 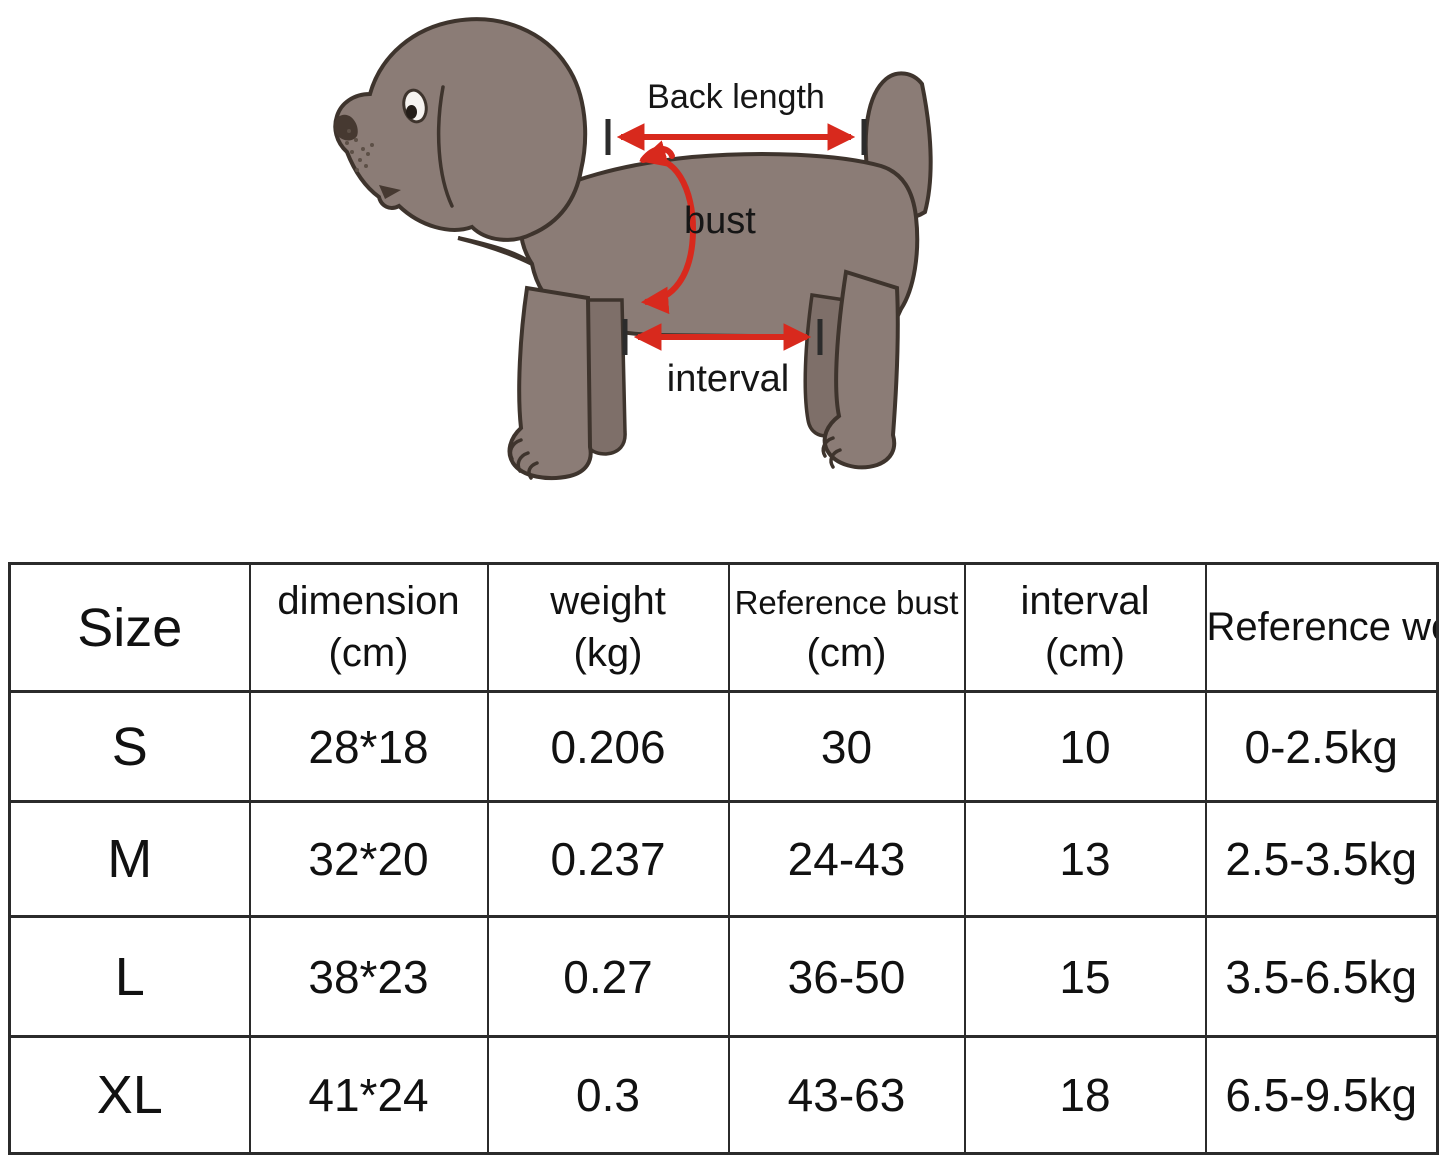 I want to click on cell-interval: 18, so click(x=1085, y=1095).